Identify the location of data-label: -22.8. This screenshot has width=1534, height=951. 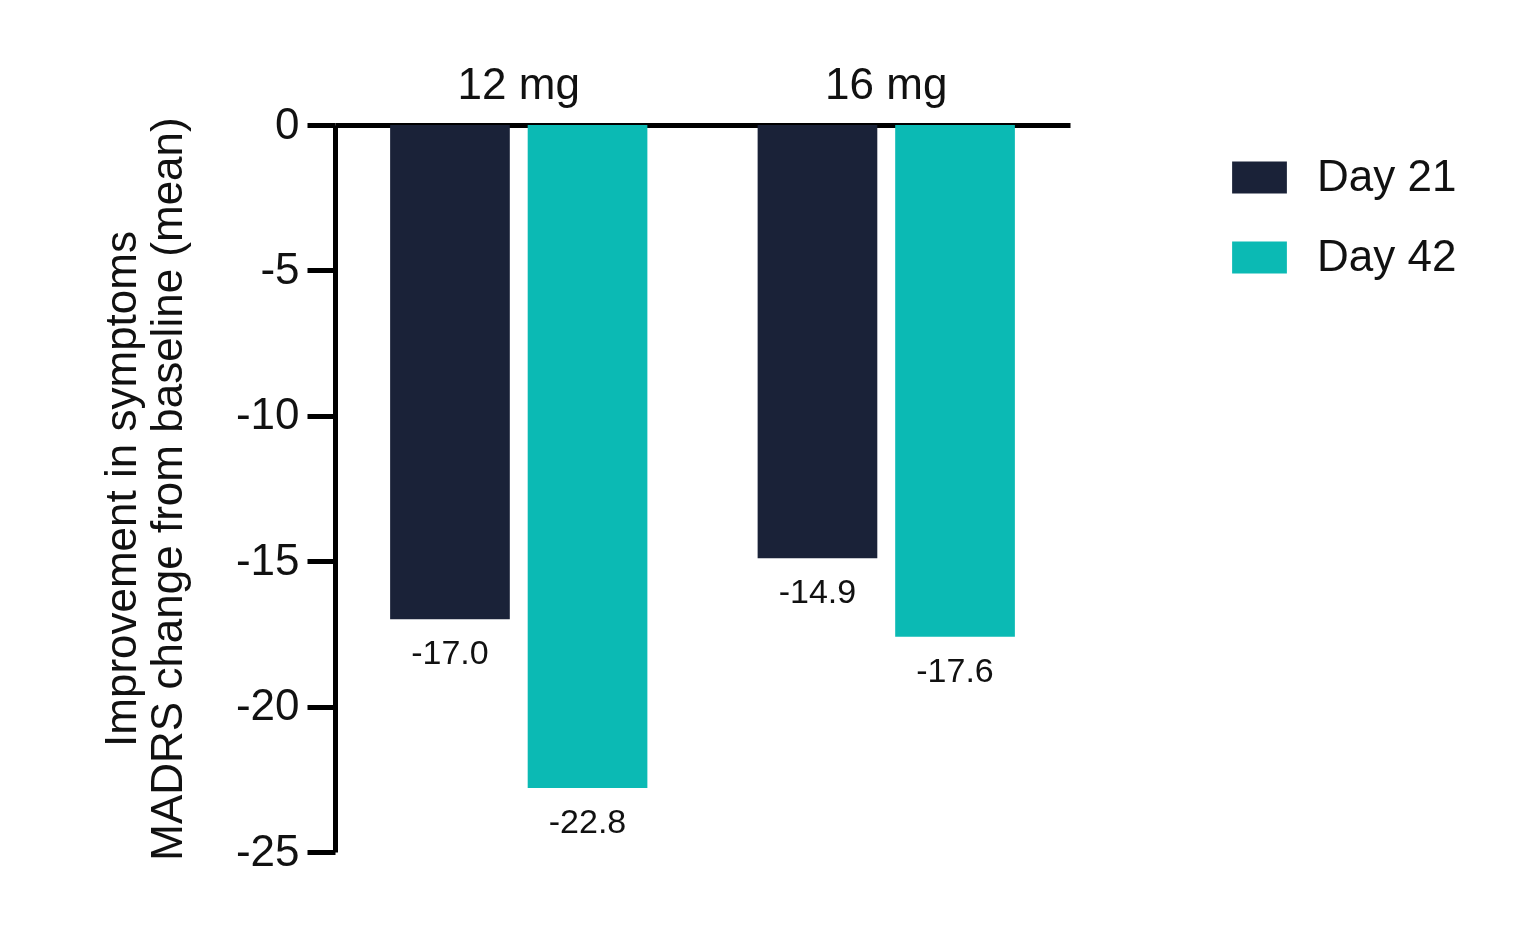
(587, 821).